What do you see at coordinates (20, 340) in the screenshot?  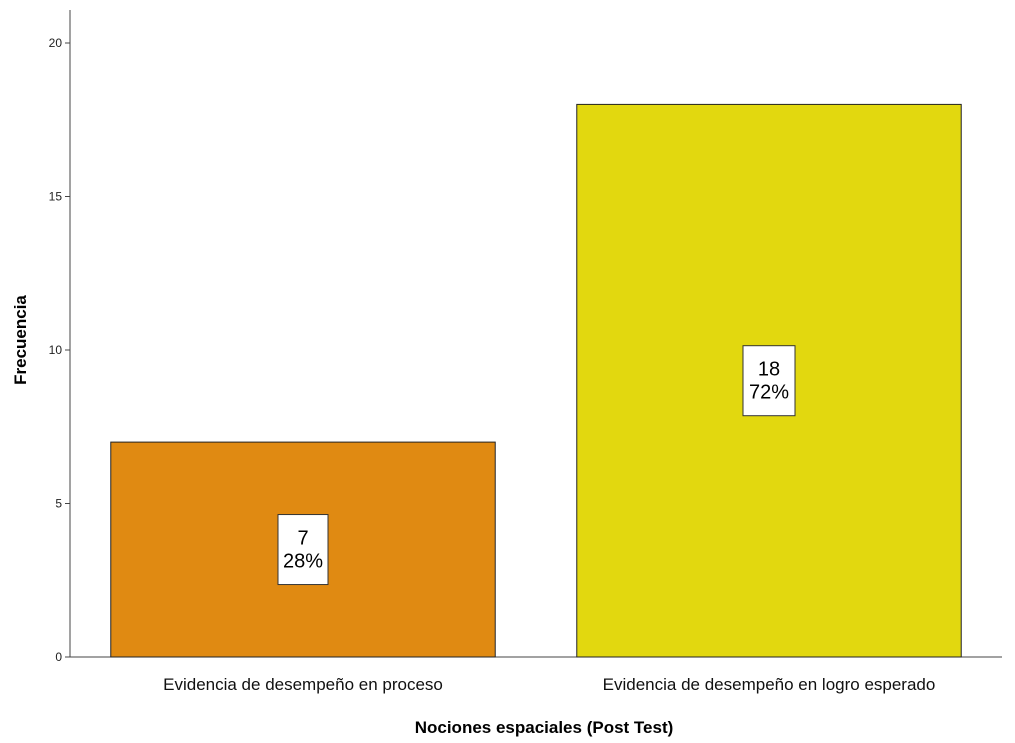 I see `y-axis-title: Frecuencia` at bounding box center [20, 340].